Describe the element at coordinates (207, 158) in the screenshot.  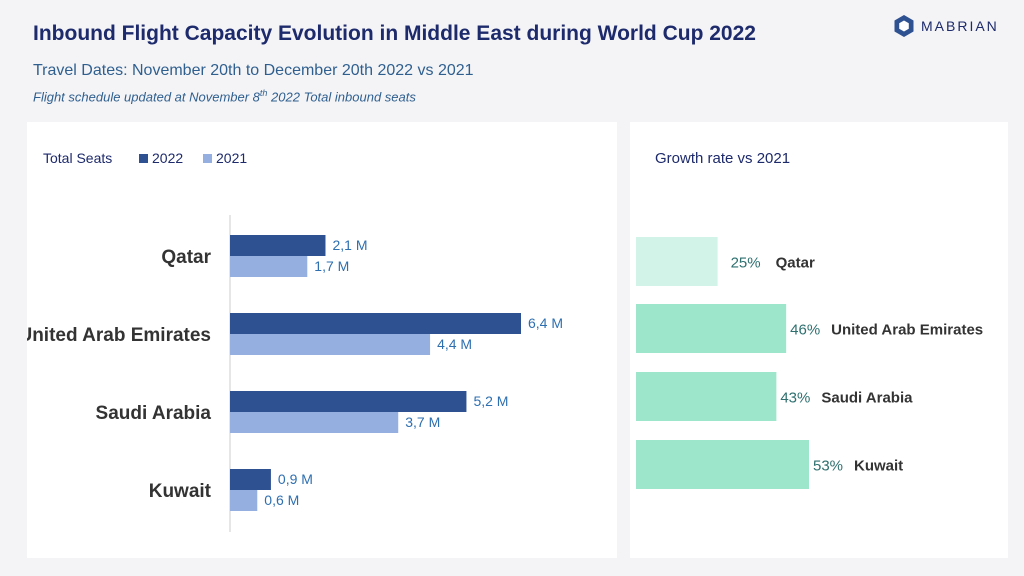
I see `legend-swatch-2021` at that location.